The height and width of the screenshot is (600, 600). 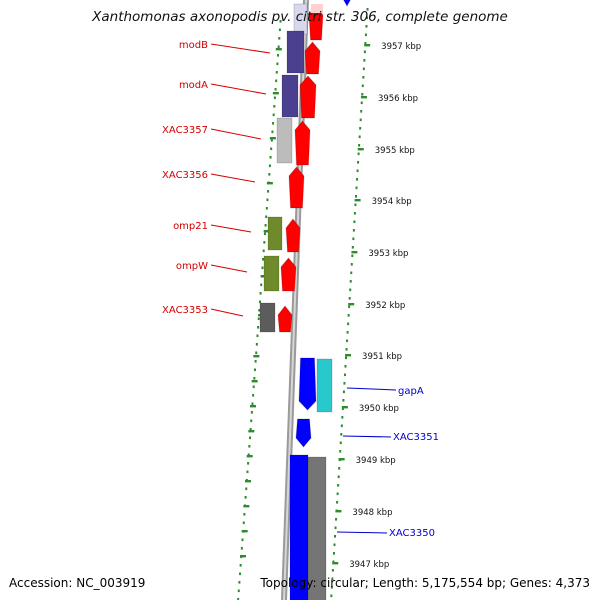 What do you see at coordinates (185, 310) in the screenshot?
I see `gene-label: XAC3353` at bounding box center [185, 310].